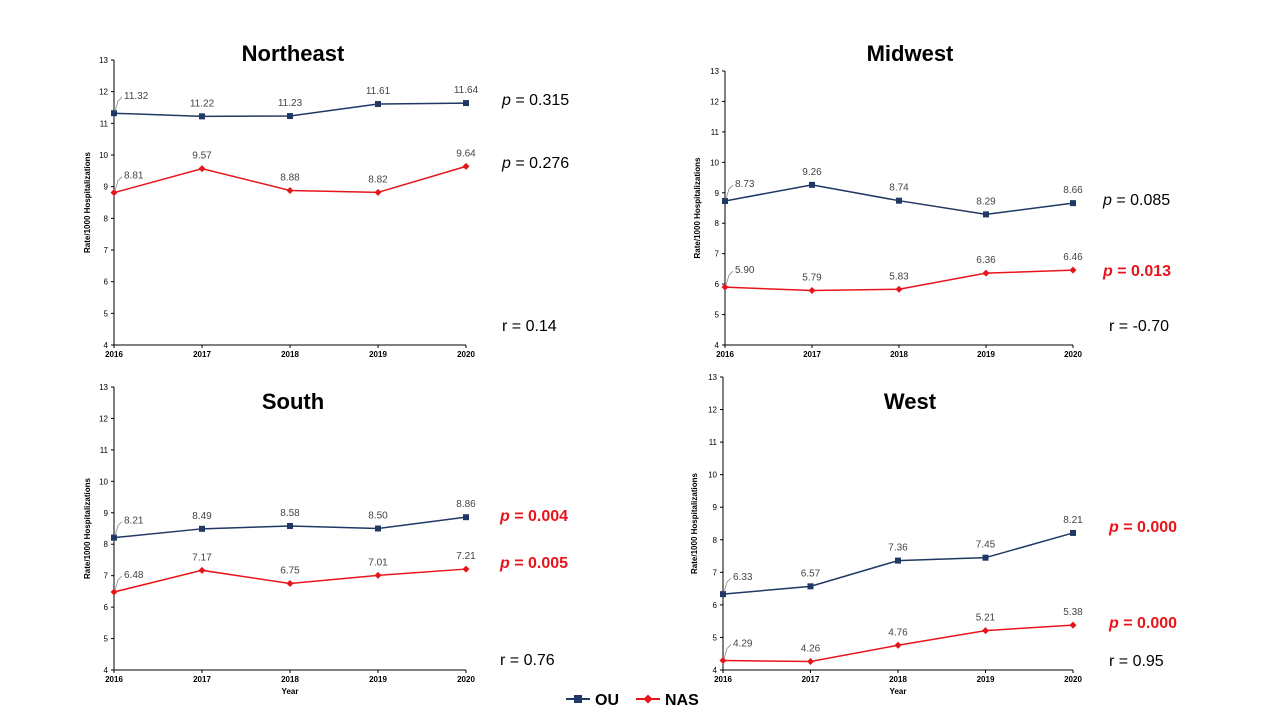 This screenshot has height=720, width=1280. I want to click on data-label: 5.90, so click(745, 270).